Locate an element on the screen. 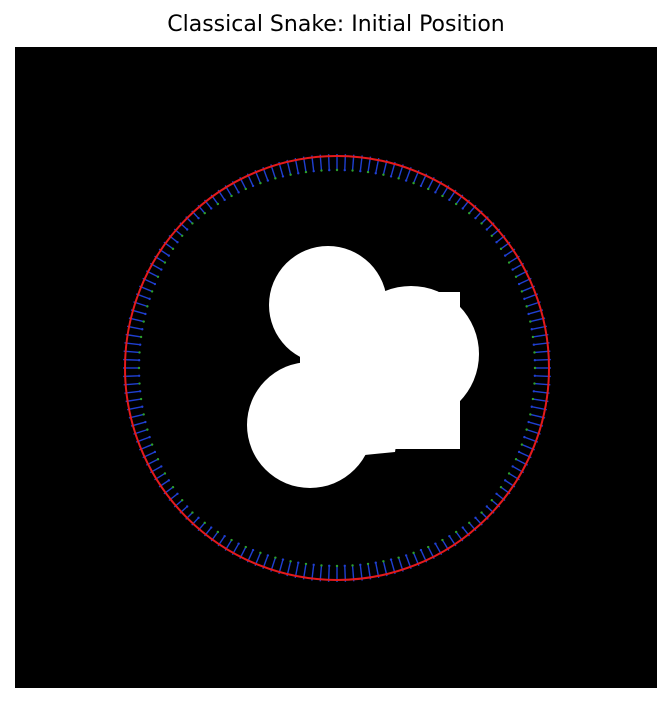 This screenshot has width=671, height=703. figure-title: Classical Snake: Initial Position is located at coordinates (336, 24).